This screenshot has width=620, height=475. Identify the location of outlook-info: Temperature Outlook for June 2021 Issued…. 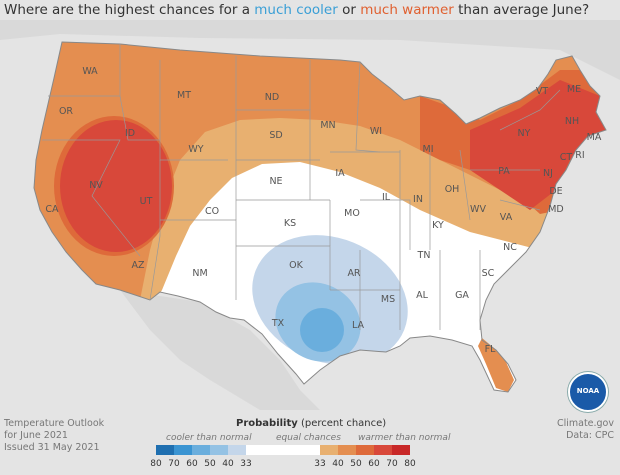
(54, 436).